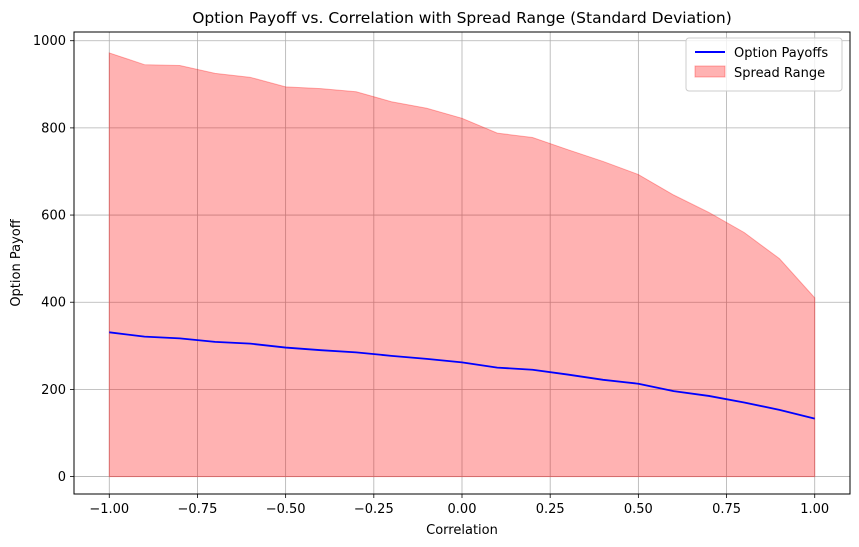  Describe the element at coordinates (781, 53) in the screenshot. I see `legend-label-option-payoffs: Option Payoffs` at that location.